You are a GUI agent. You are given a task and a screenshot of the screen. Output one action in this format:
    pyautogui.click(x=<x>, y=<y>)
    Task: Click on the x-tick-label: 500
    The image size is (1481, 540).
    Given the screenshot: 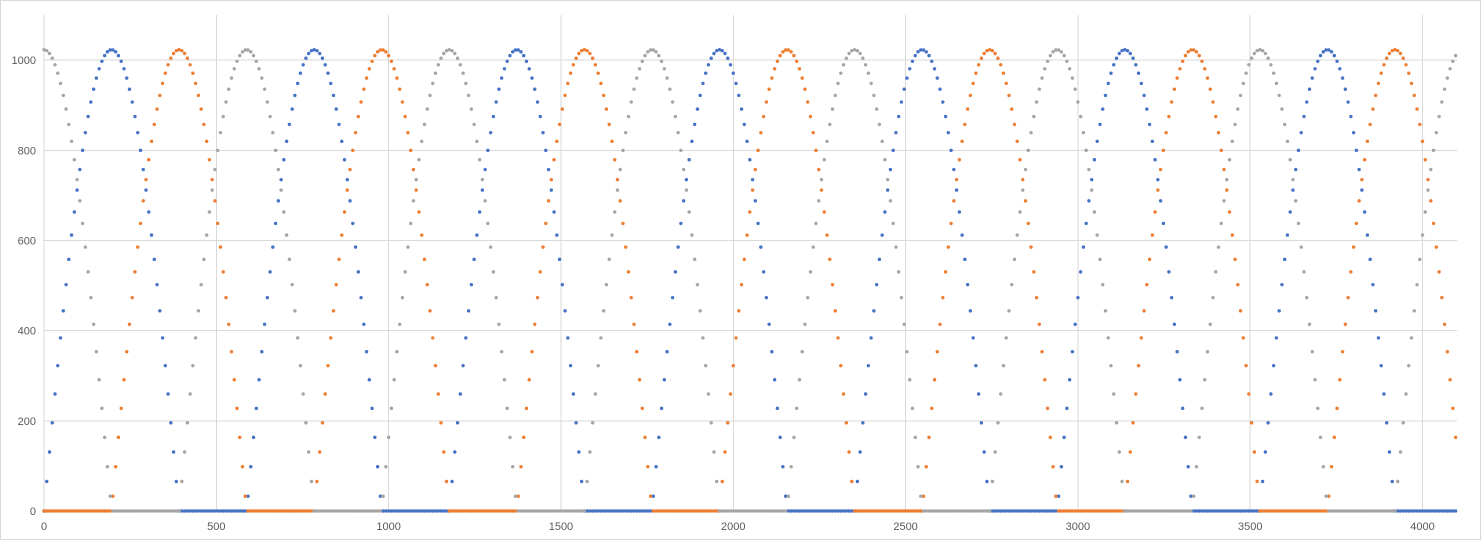 What is the action you would take?
    pyautogui.click(x=216, y=527)
    